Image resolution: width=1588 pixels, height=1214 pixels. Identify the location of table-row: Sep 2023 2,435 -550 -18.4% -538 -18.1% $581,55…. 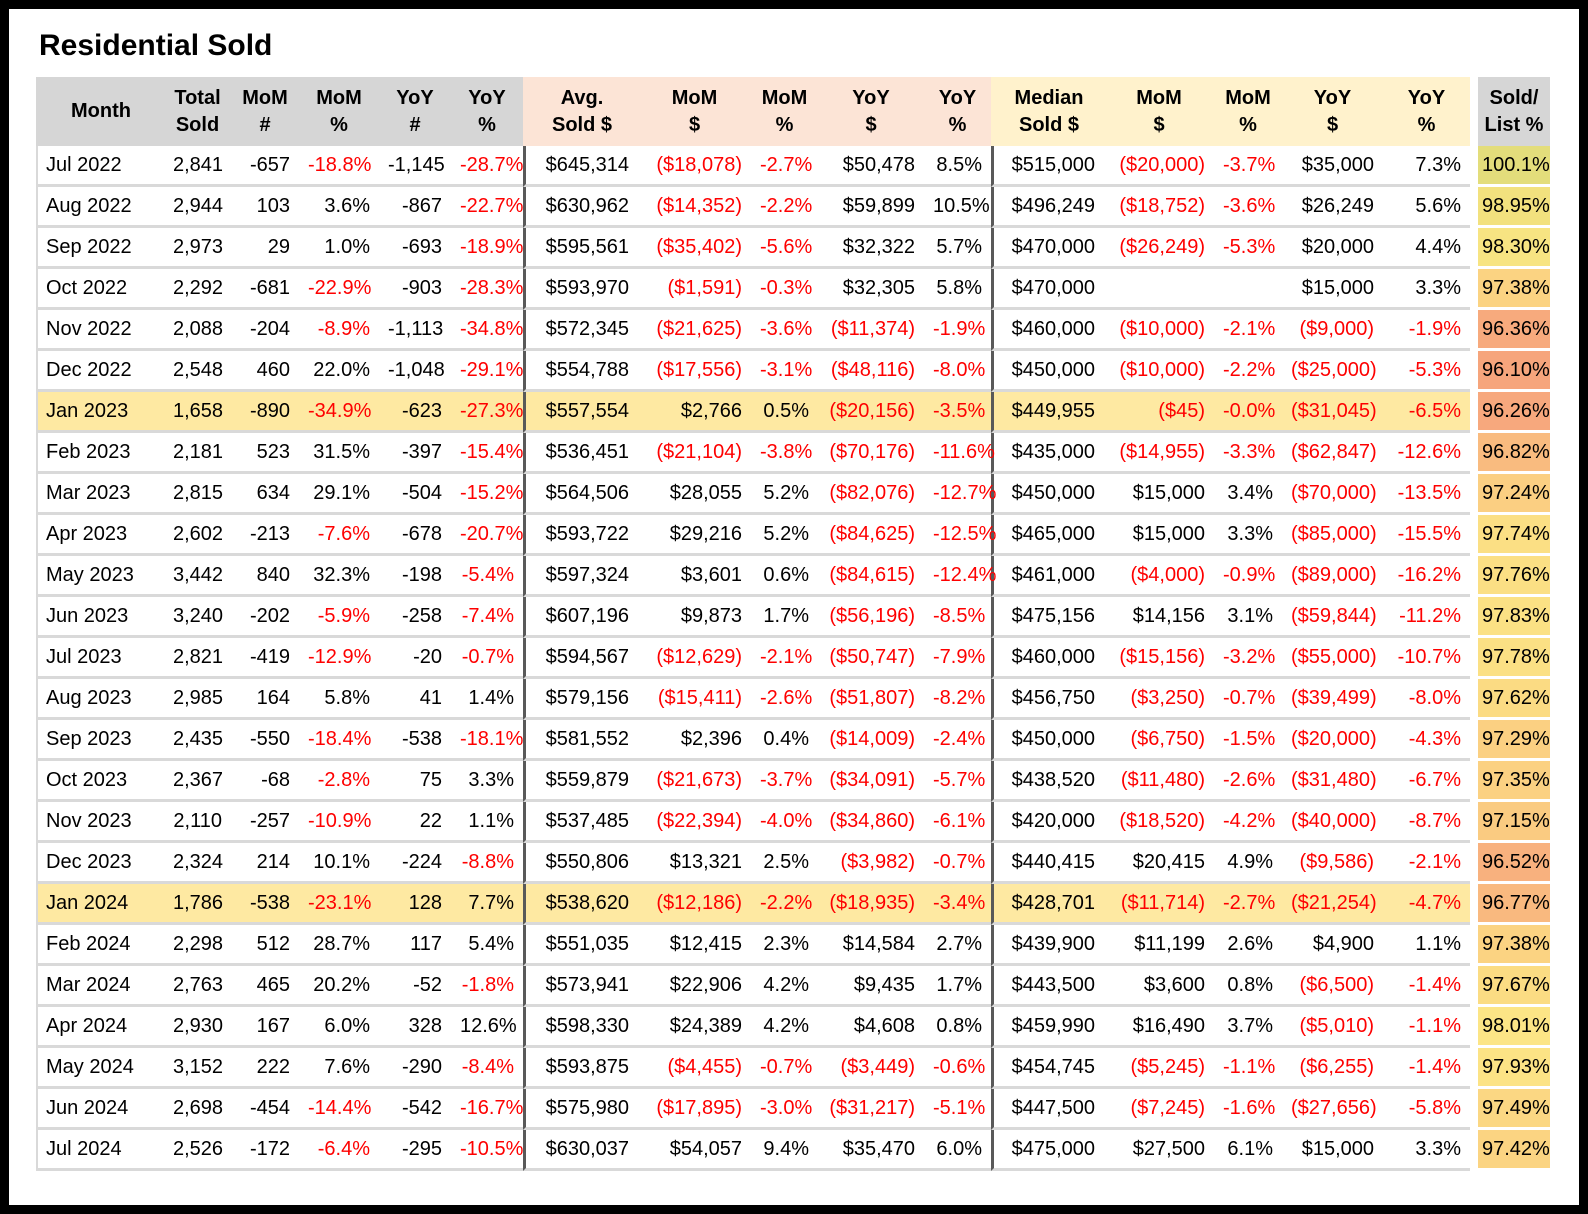
(793, 740).